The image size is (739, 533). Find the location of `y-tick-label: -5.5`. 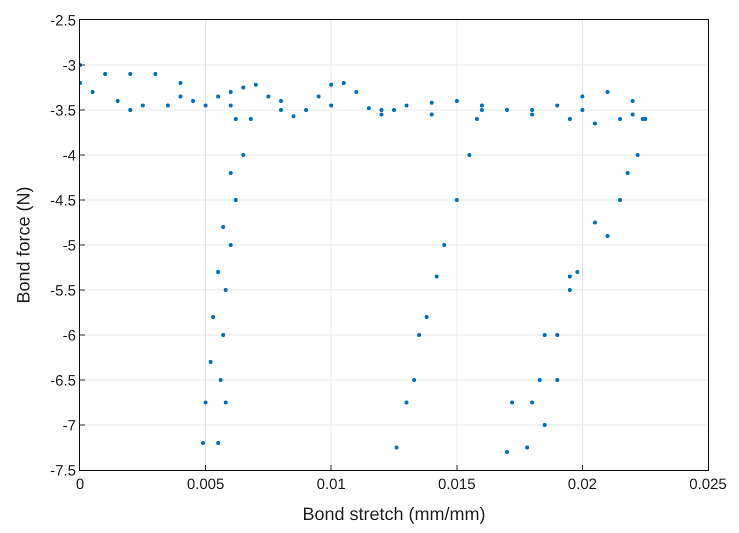

y-tick-label: -5.5 is located at coordinates (63, 291).